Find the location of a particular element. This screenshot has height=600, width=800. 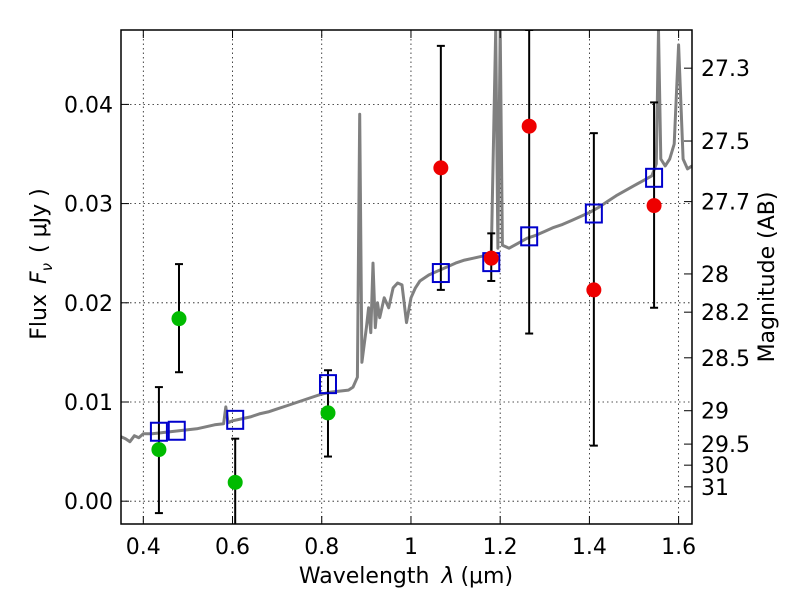

magnitude-tick-label: 28.5 is located at coordinates (725, 359).